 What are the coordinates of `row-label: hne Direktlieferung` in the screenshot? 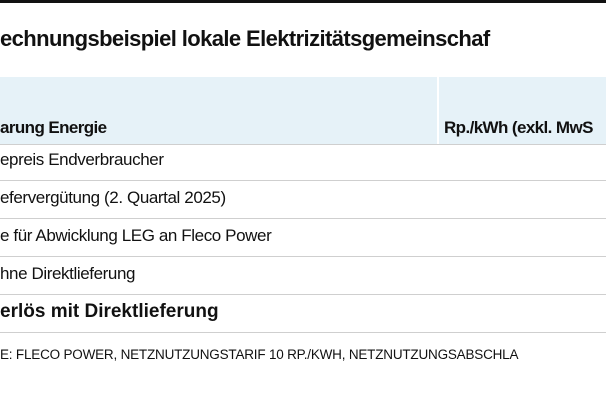 It's located at (68, 273).